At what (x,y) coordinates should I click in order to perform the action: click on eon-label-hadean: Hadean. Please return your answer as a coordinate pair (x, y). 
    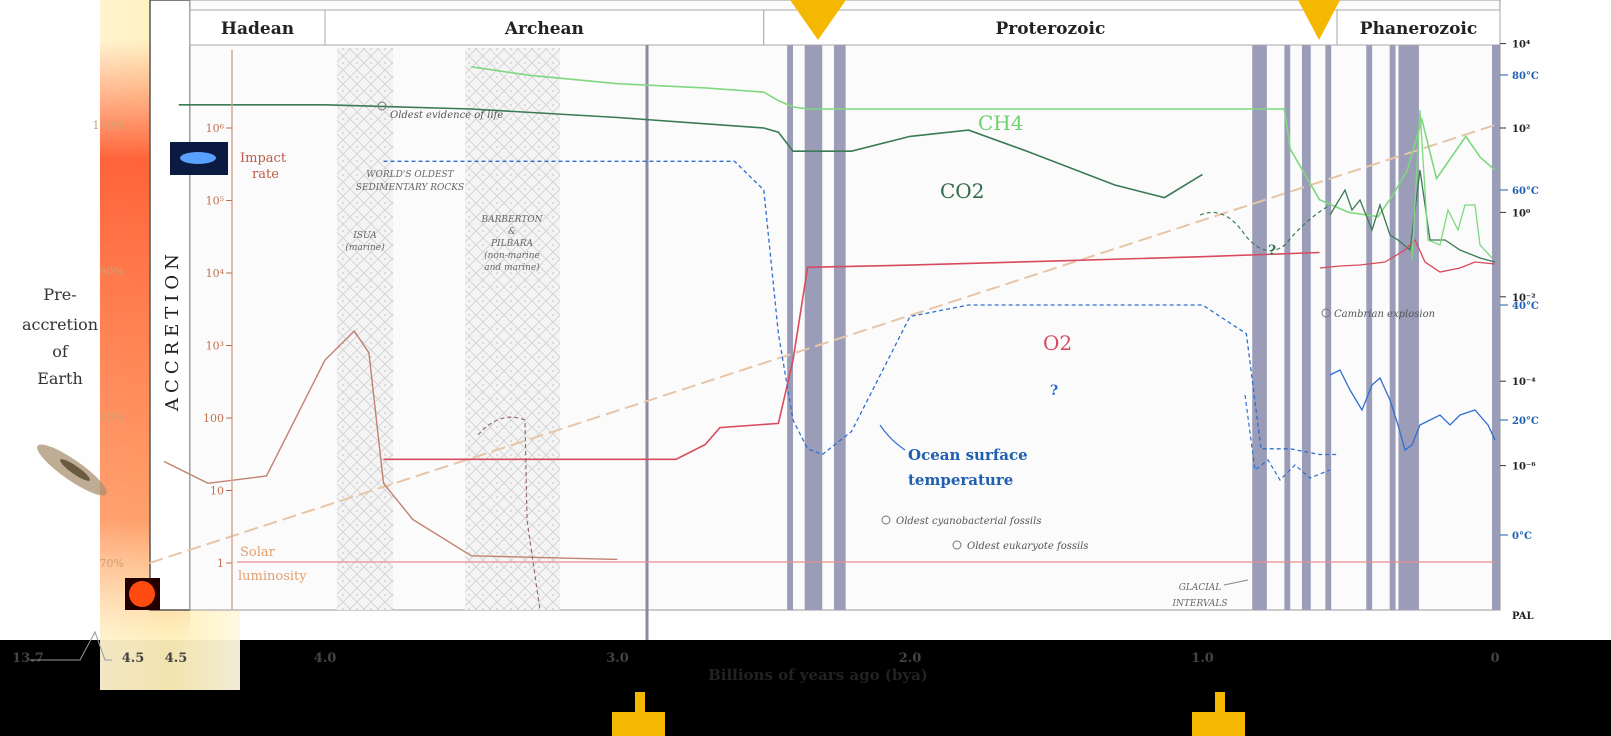
    Looking at the image, I should click on (257, 29).